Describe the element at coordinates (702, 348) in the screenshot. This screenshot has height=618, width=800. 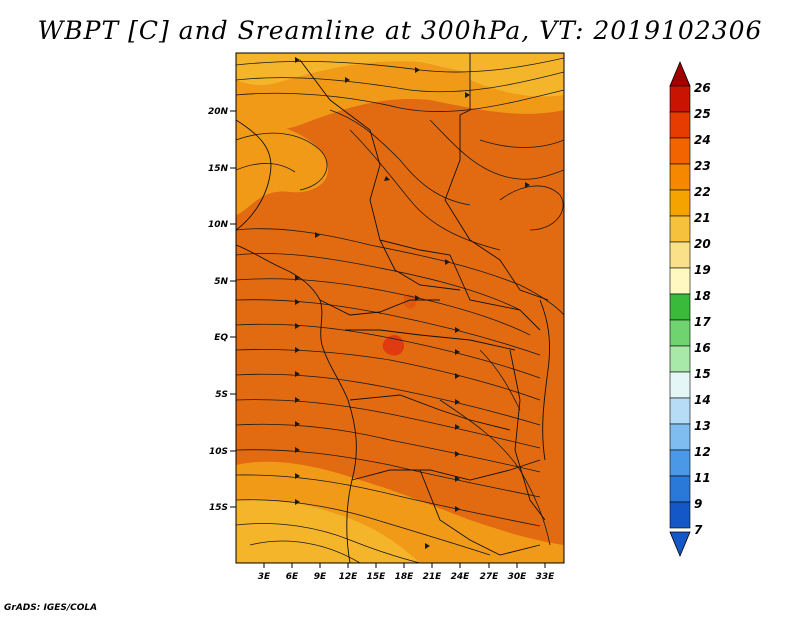
I see `colorbar-label: 16` at that location.